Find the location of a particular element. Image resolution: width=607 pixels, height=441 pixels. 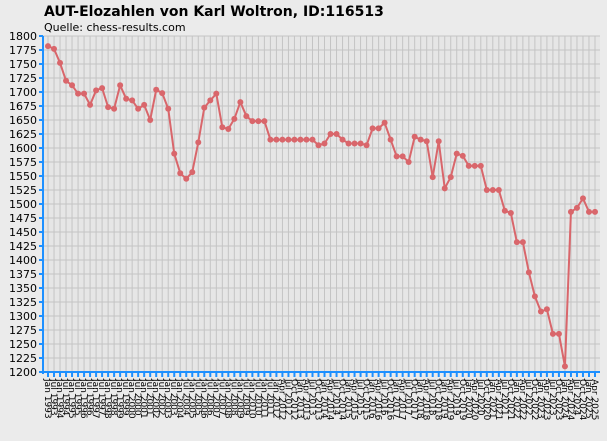

x-tick-label: Jan 2007 is located at coordinates (215, 398).